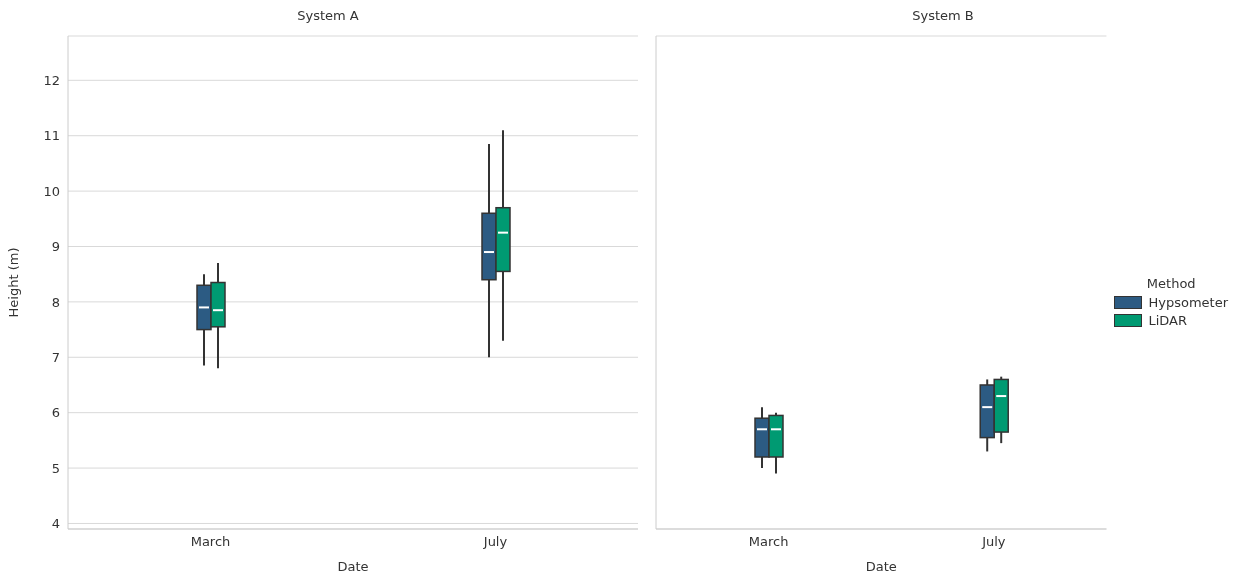 This screenshot has width=1249, height=580. I want to click on y-tick-label: 10, so click(51, 191).